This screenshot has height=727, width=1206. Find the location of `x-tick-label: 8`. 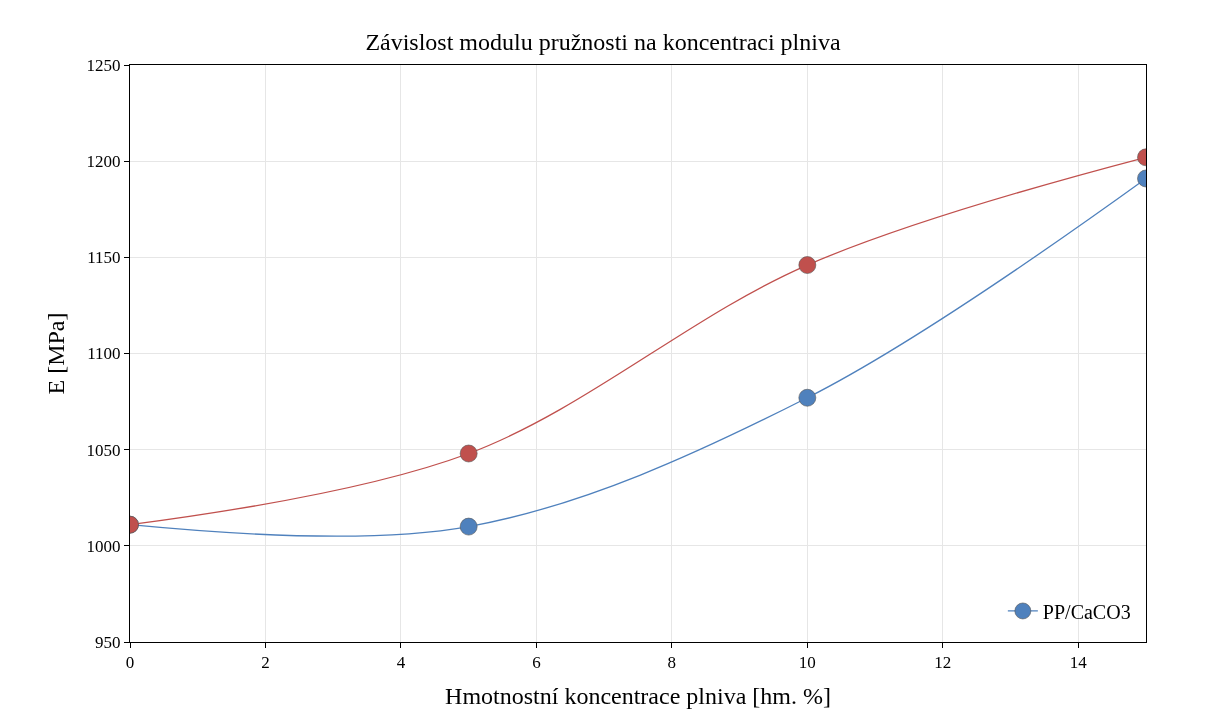

x-tick-label: 8 is located at coordinates (672, 663).